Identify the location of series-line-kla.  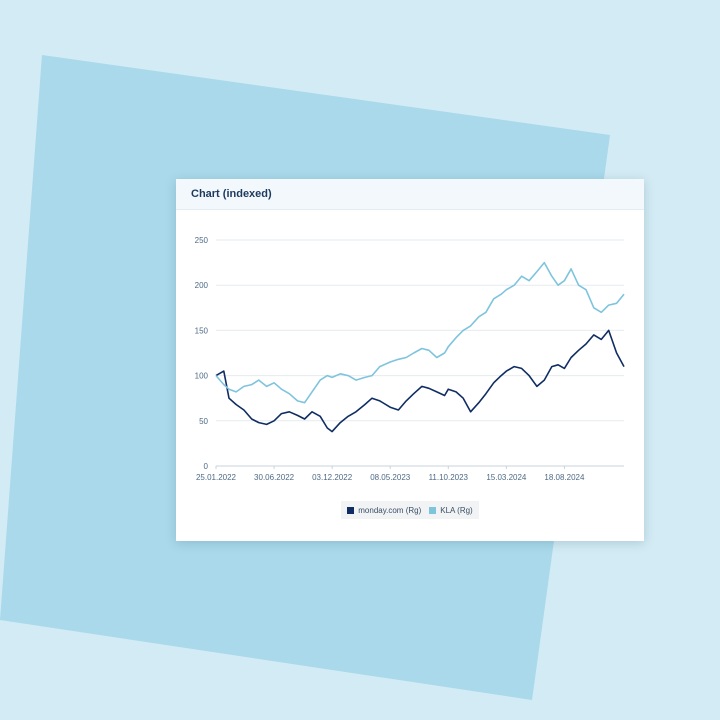
(420, 332).